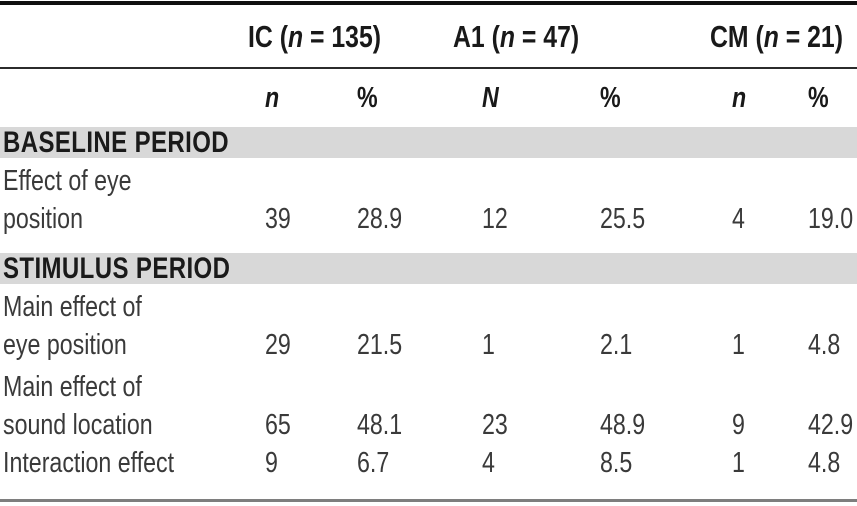 The height and width of the screenshot is (506, 857). I want to click on cell-a1-n: 1, so click(488, 345).